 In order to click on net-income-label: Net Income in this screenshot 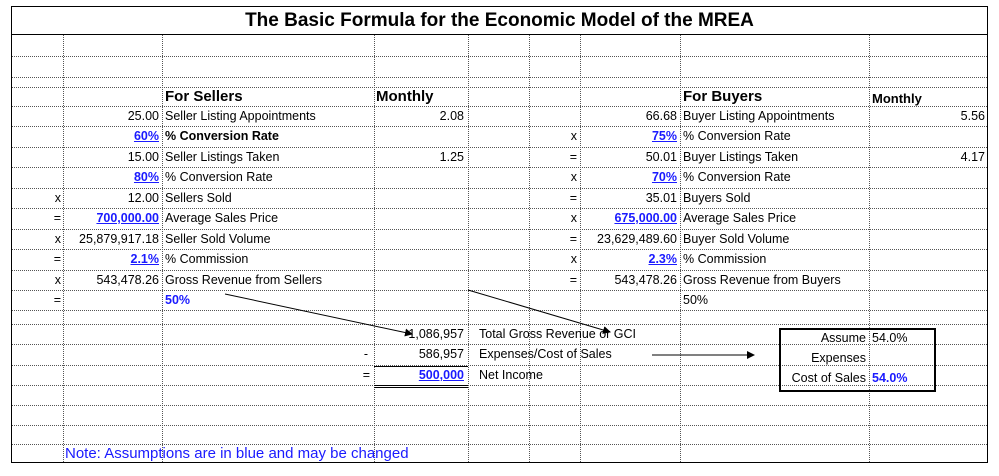, I will do `click(511, 375)`.